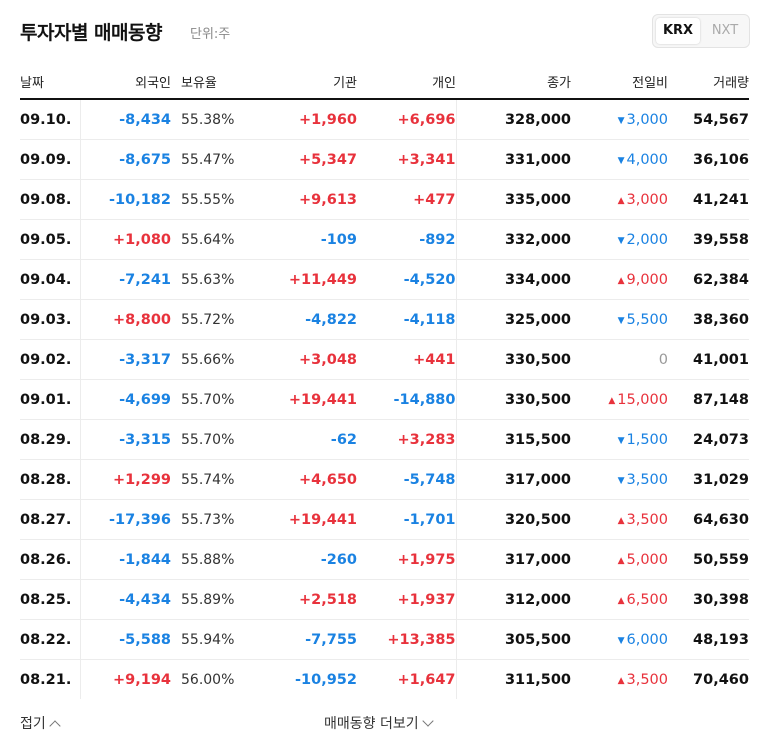 This screenshot has height=749, width=768. I want to click on cell-close: 311,500, so click(513, 679).